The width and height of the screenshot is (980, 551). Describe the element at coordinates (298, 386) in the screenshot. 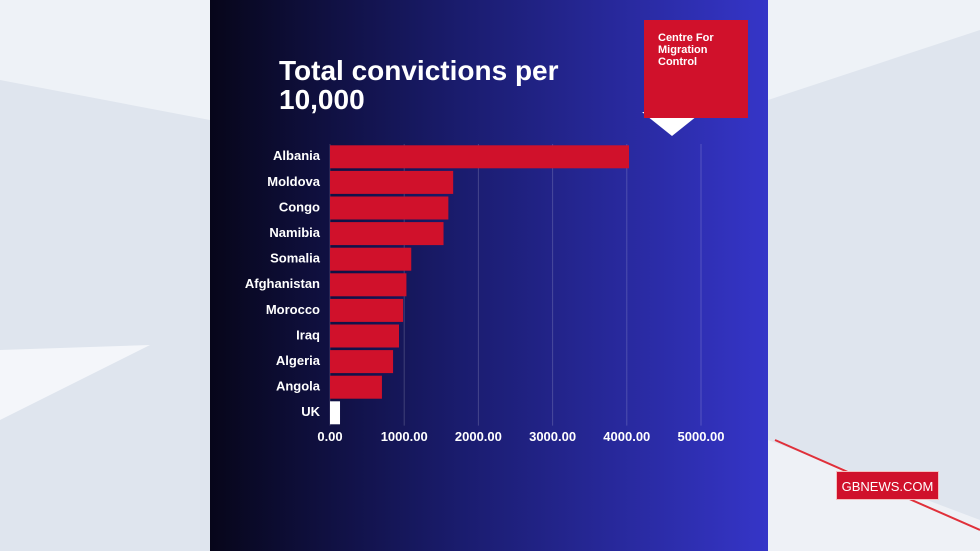

I see `y-tick-label: Angola` at that location.